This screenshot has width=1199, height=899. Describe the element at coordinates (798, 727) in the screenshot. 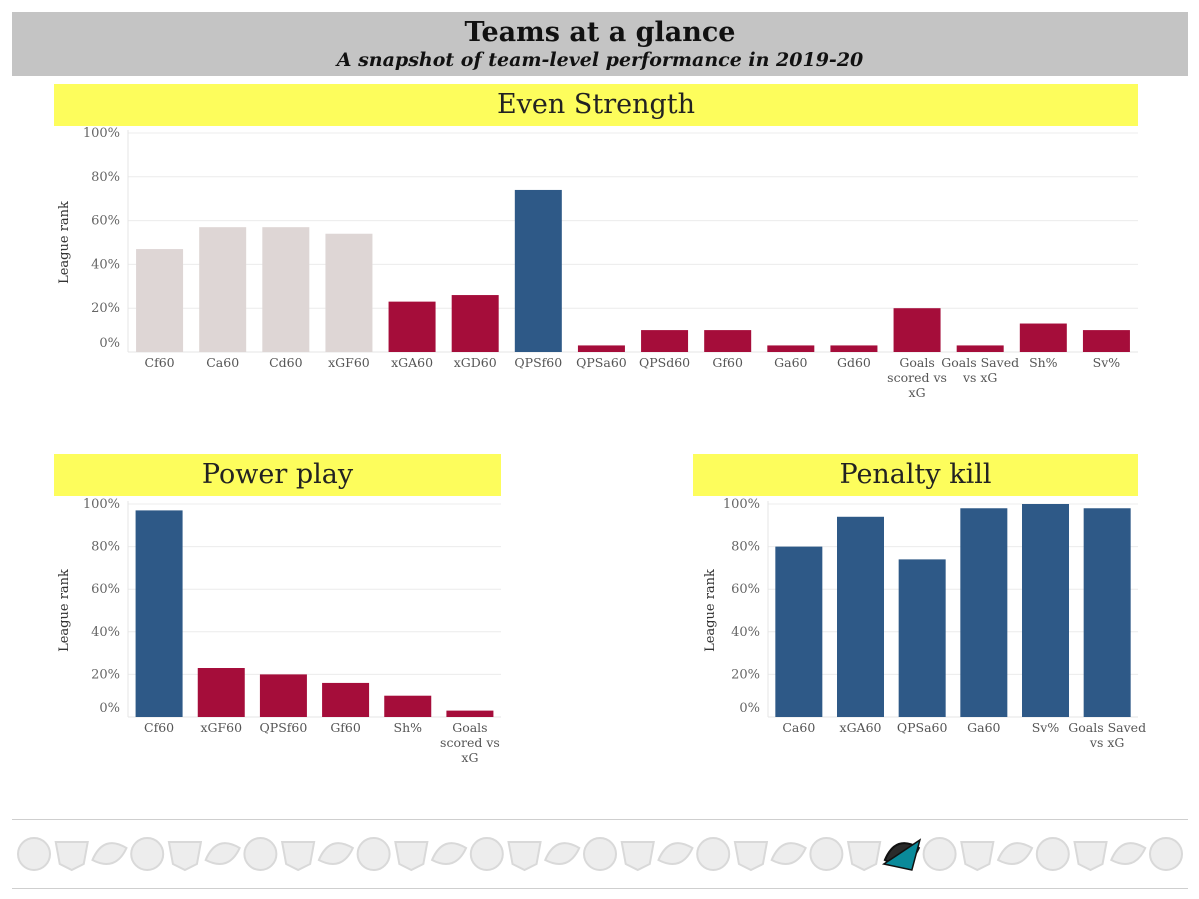

I see `pk-category-label: Ca60` at that location.